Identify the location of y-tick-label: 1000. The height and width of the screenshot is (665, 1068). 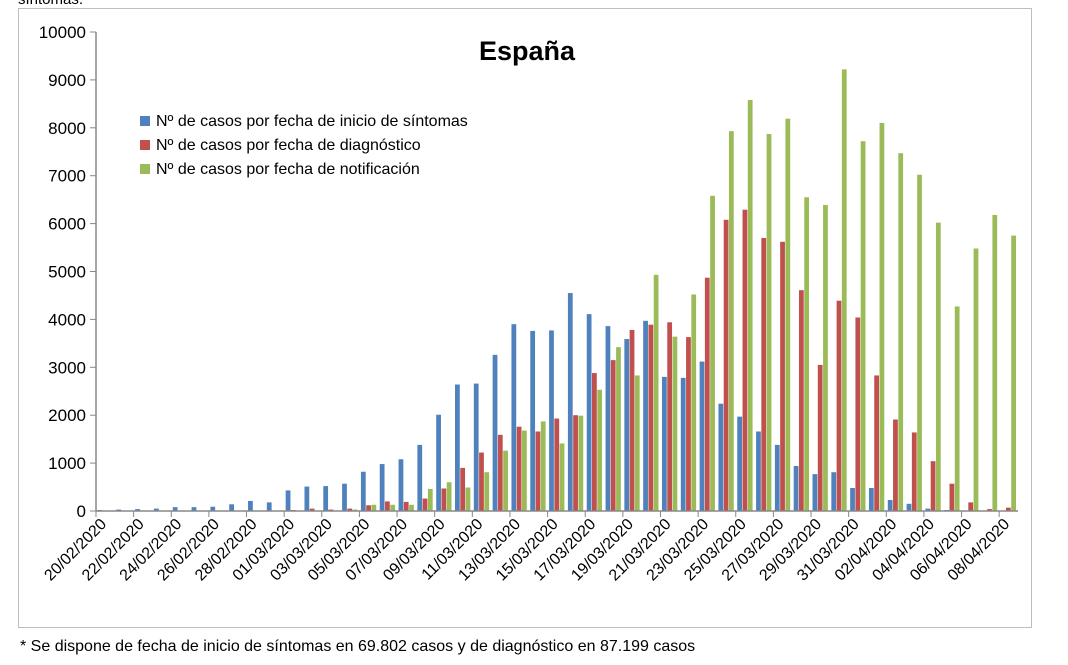
(67, 463).